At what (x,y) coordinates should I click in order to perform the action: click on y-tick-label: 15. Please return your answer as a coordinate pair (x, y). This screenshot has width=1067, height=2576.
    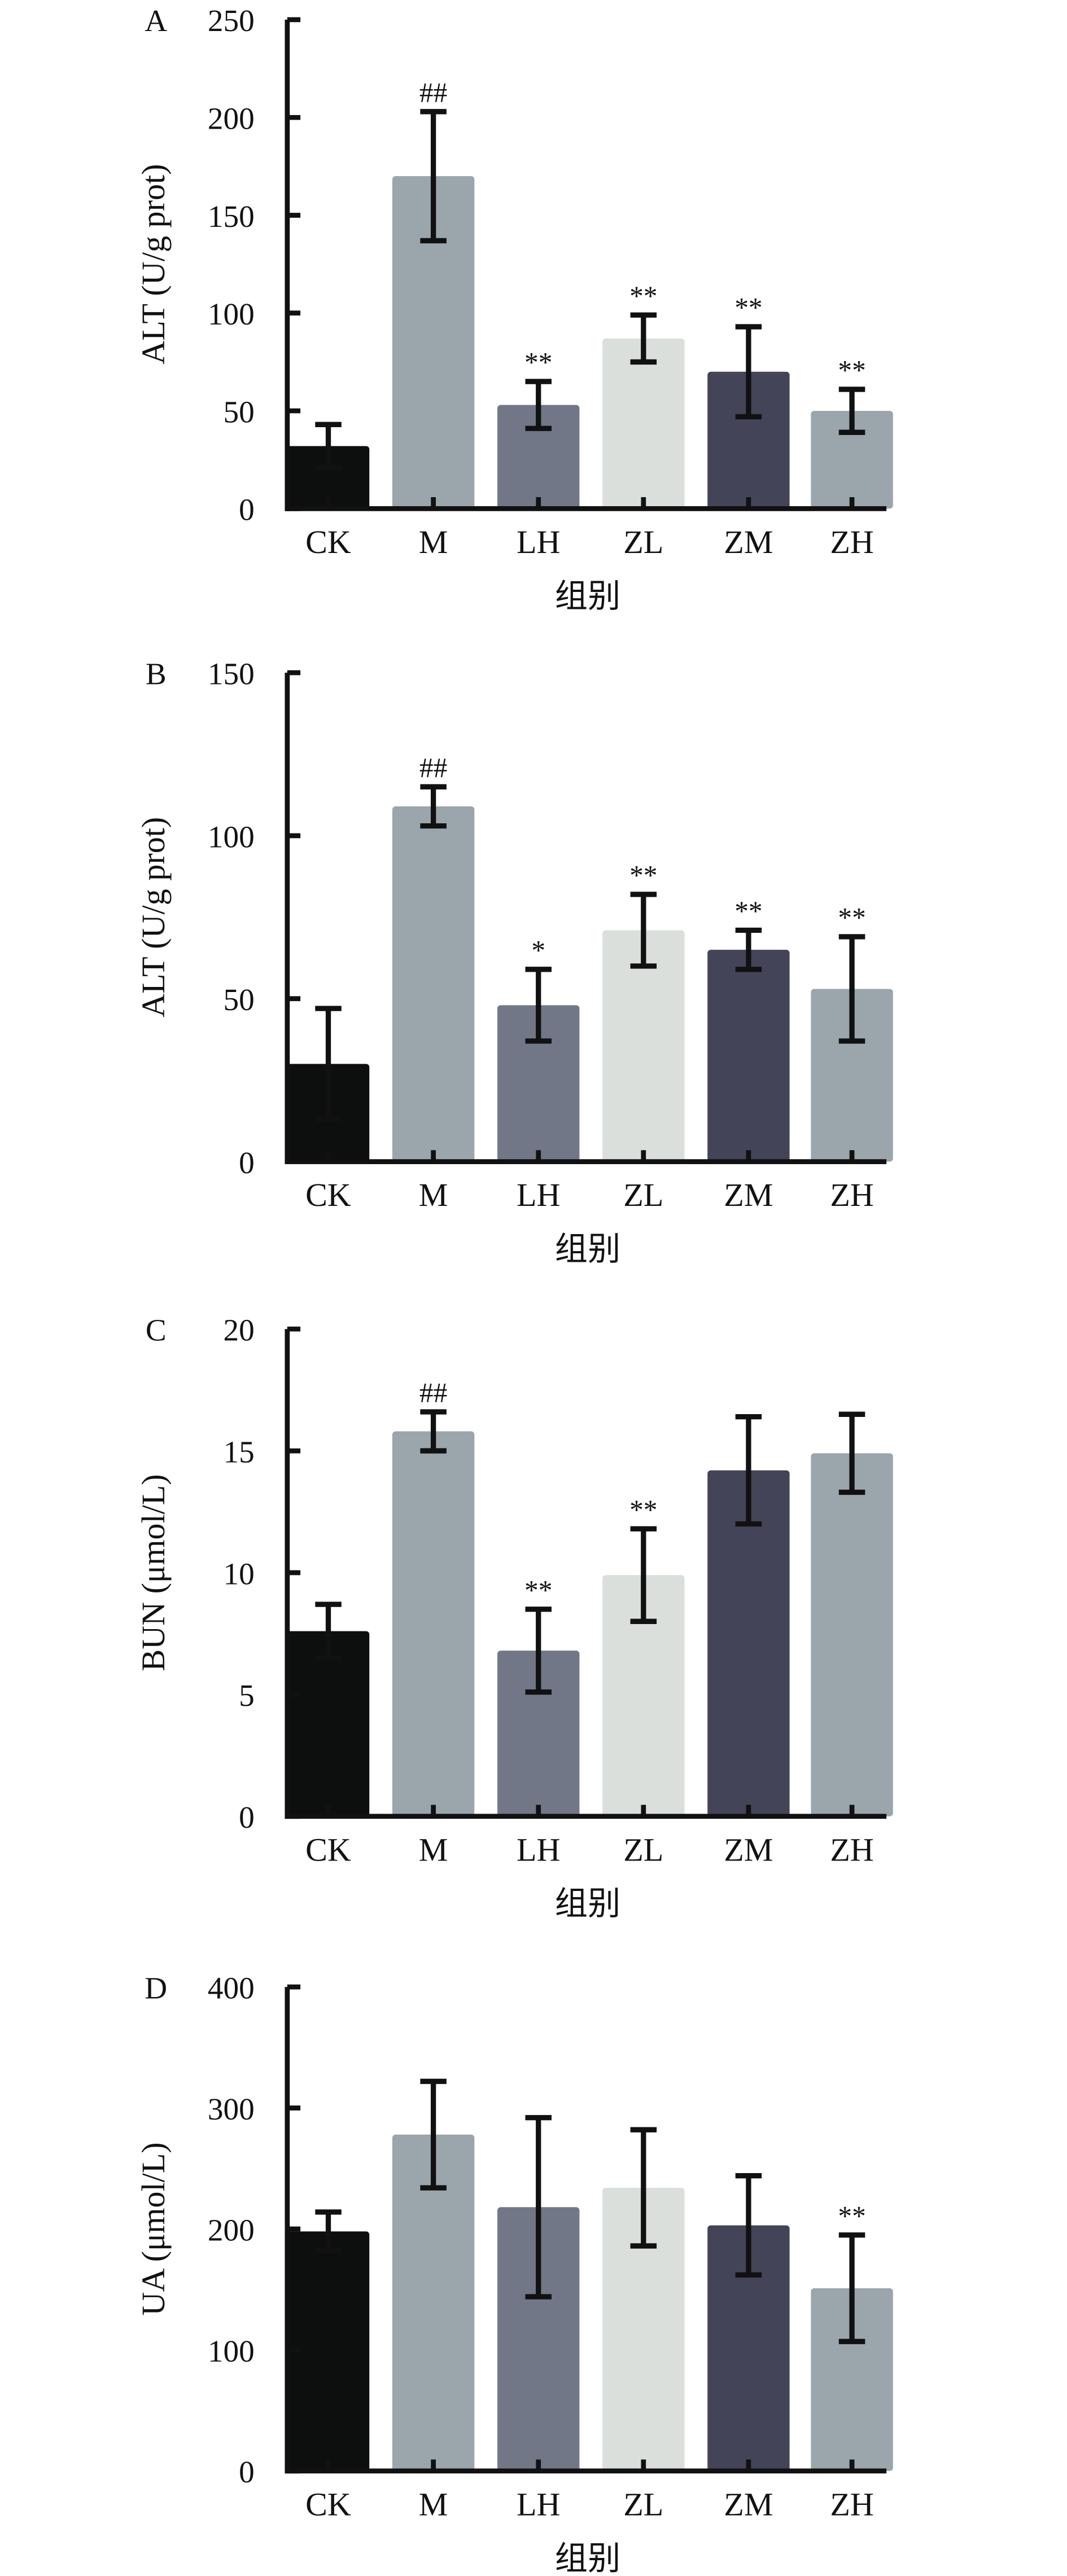
    Looking at the image, I should click on (238, 1451).